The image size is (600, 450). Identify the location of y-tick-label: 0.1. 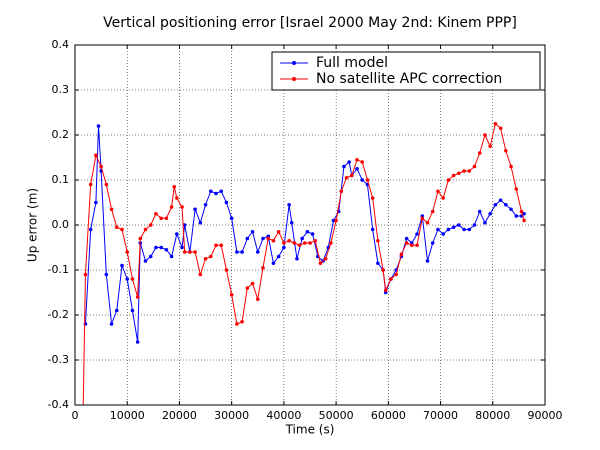
(61, 179).